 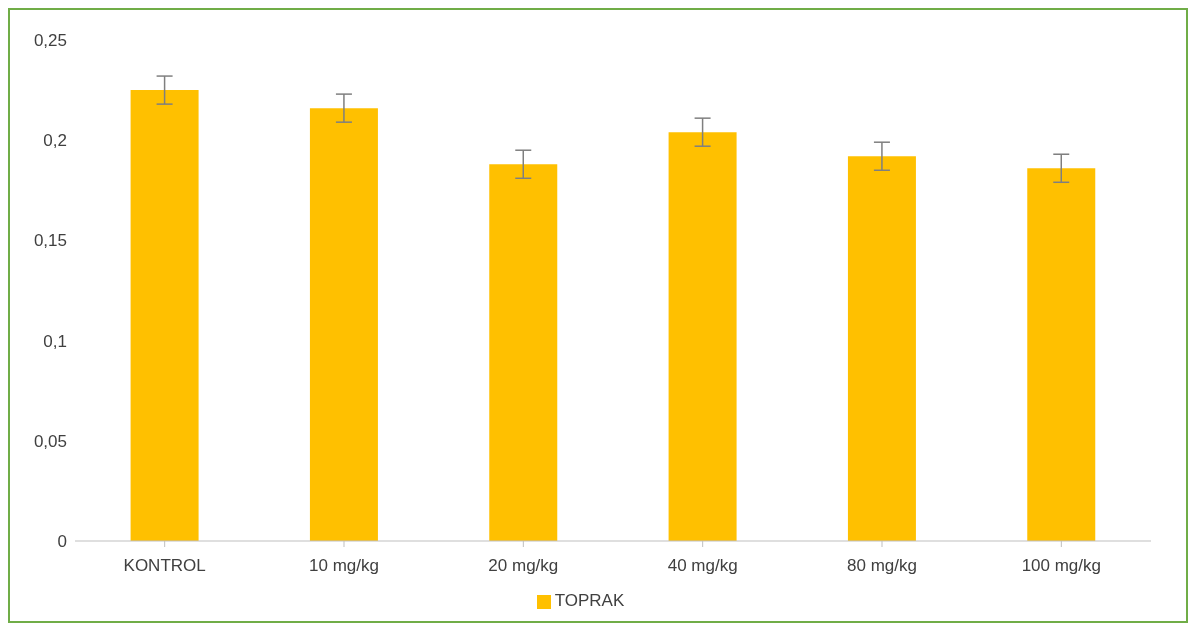 What do you see at coordinates (344, 566) in the screenshot?
I see `x-tick-label: 10 mg/kg` at bounding box center [344, 566].